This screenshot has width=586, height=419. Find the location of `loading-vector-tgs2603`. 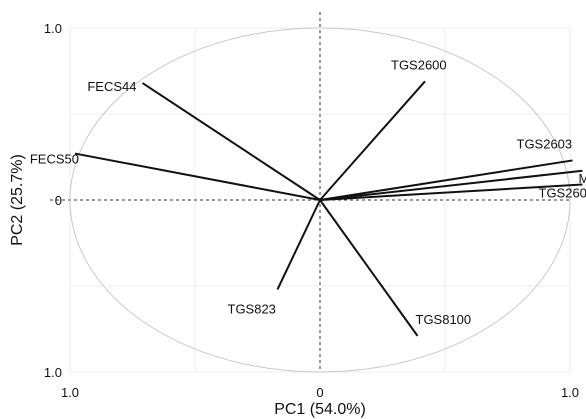

loading-vector-tgs2603 is located at coordinates (446, 180).